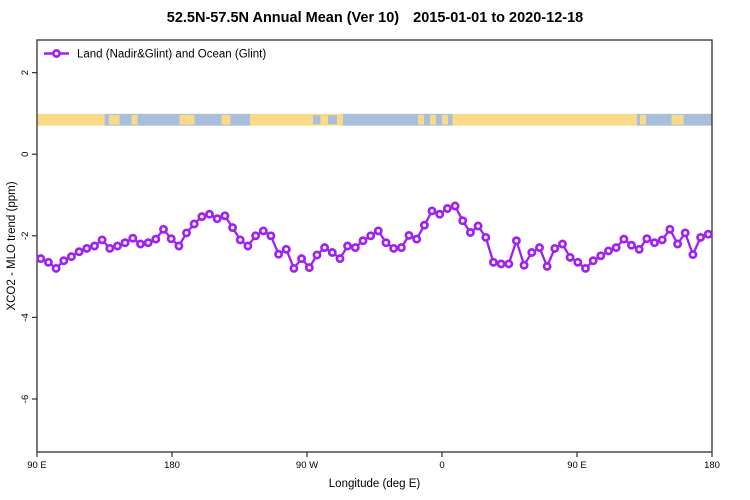 Image resolution: width=750 pixels, height=500 pixels. I want to click on y-tick-label: -6, so click(25, 399).